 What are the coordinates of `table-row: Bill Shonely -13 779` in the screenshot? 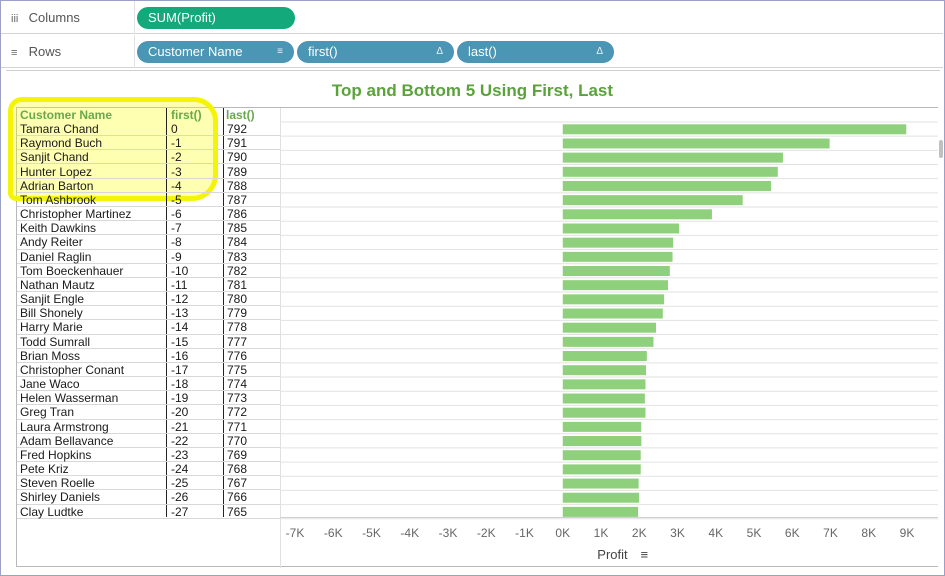 It's located at (148, 313).